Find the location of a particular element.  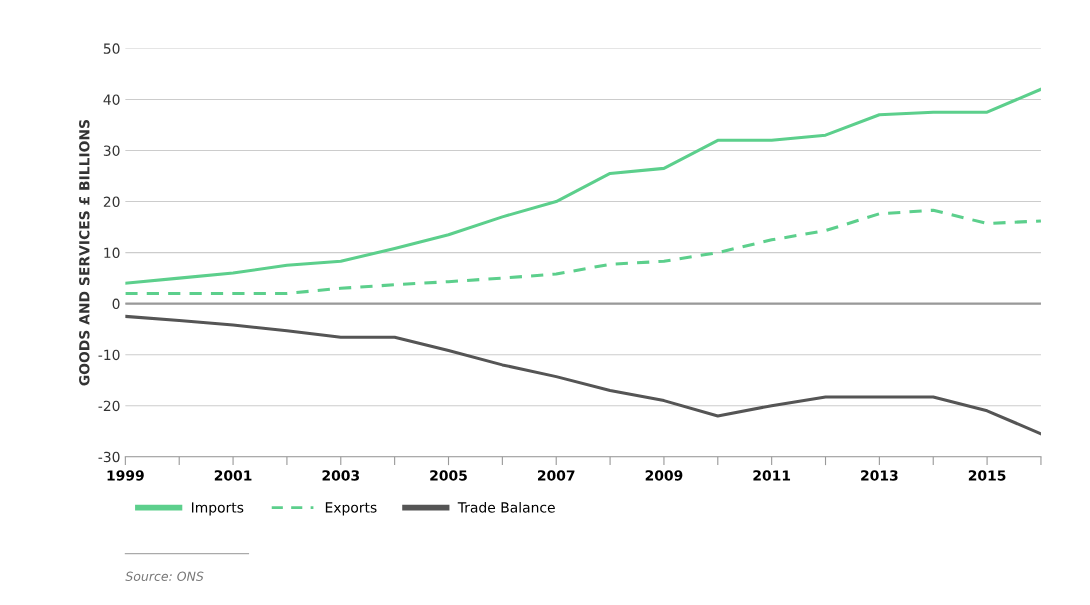

x-tick-label: 2001 is located at coordinates (233, 475).